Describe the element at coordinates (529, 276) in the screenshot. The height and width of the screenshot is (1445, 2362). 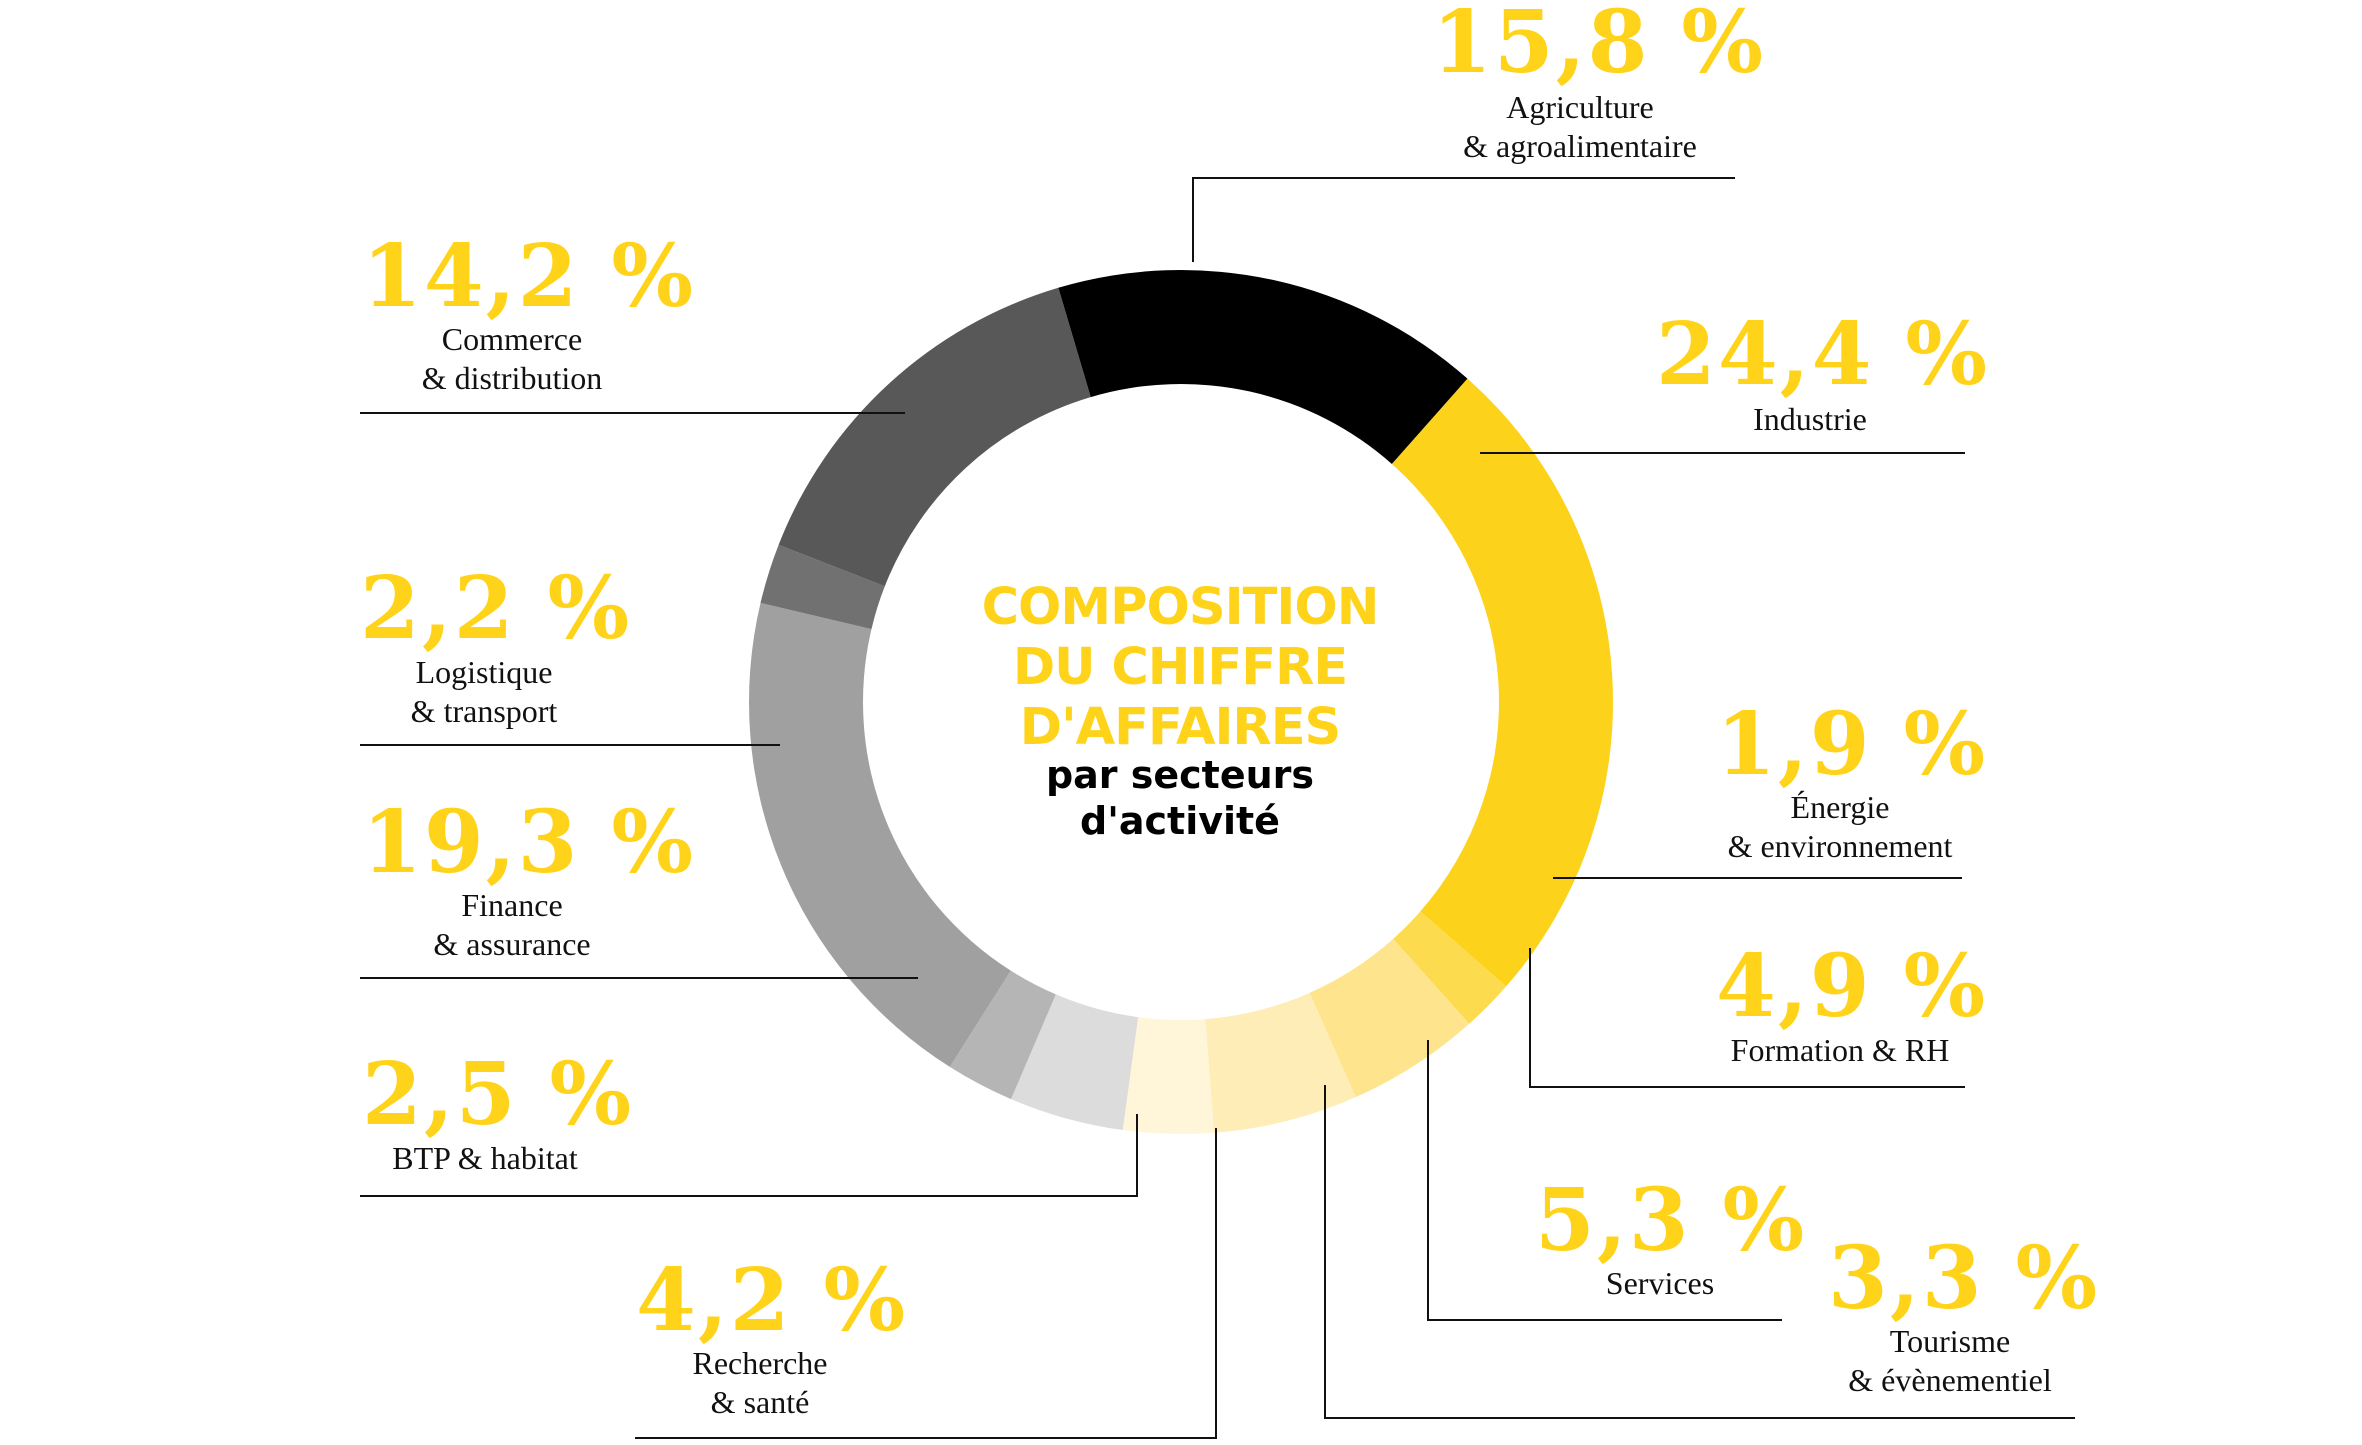
I see `slice-percent-commerce: 14,2 %` at that location.